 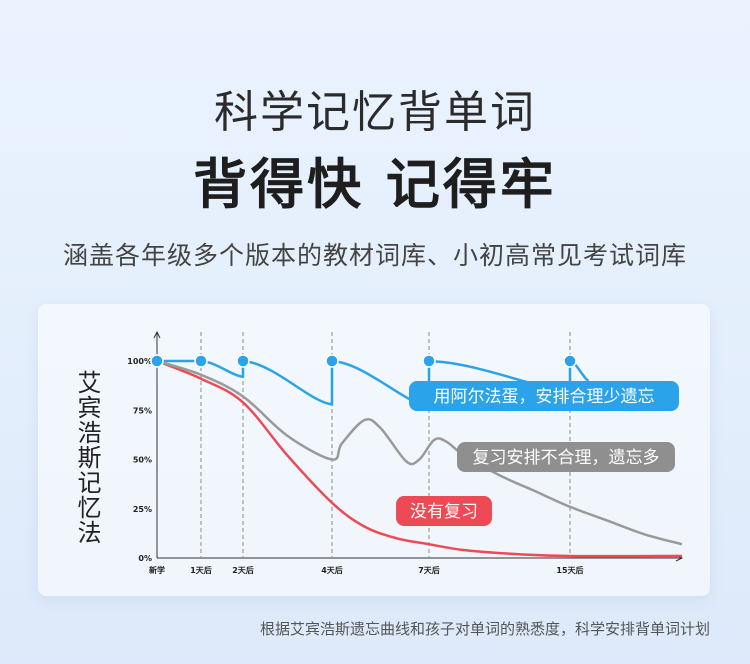 What do you see at coordinates (375, 112) in the screenshot?
I see `title-main: 科学记忆背单词` at bounding box center [375, 112].